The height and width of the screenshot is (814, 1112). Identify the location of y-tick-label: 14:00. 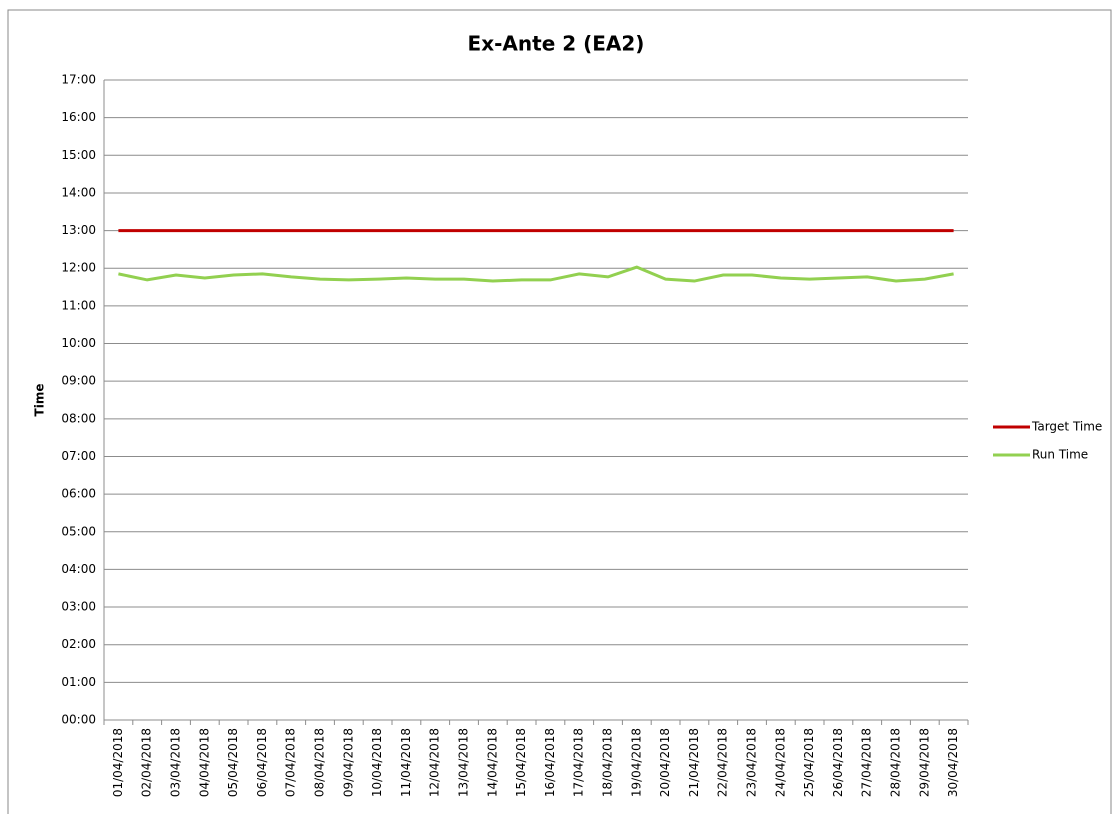
(78, 192).